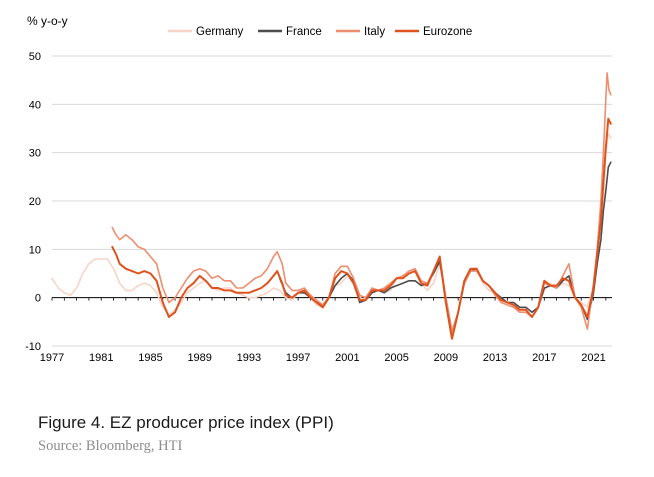  I want to click on y-tick-label: 40, so click(35, 105).